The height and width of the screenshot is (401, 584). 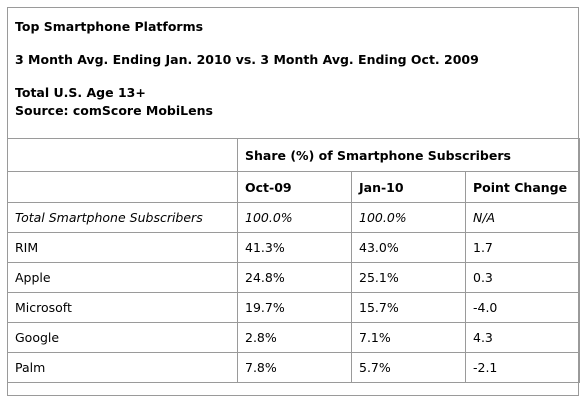 I want to click on row-label: Microsoft, so click(x=122, y=307).